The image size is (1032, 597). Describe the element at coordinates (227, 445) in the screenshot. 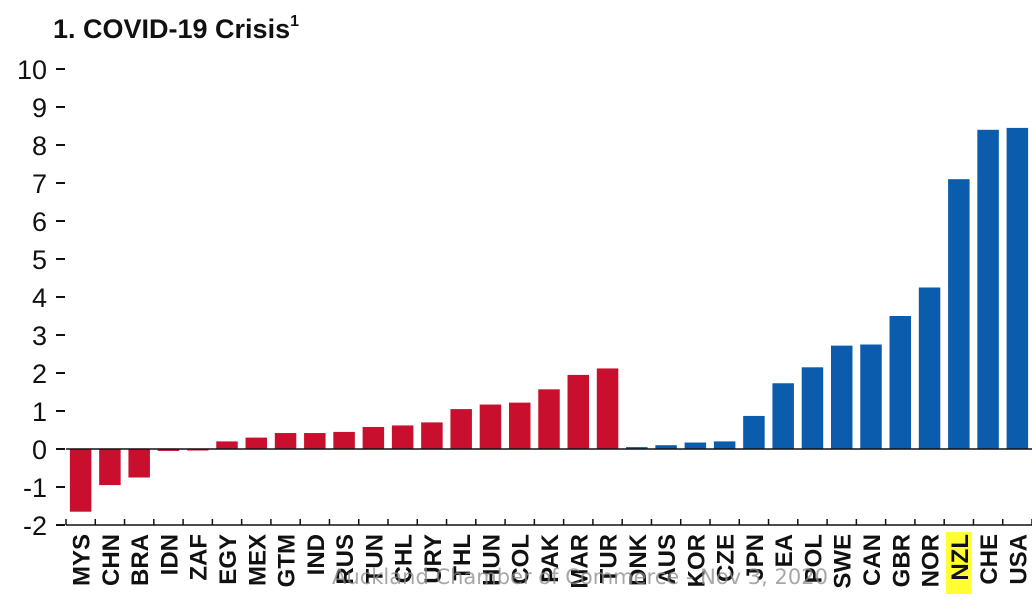

I see `bar-egy` at that location.